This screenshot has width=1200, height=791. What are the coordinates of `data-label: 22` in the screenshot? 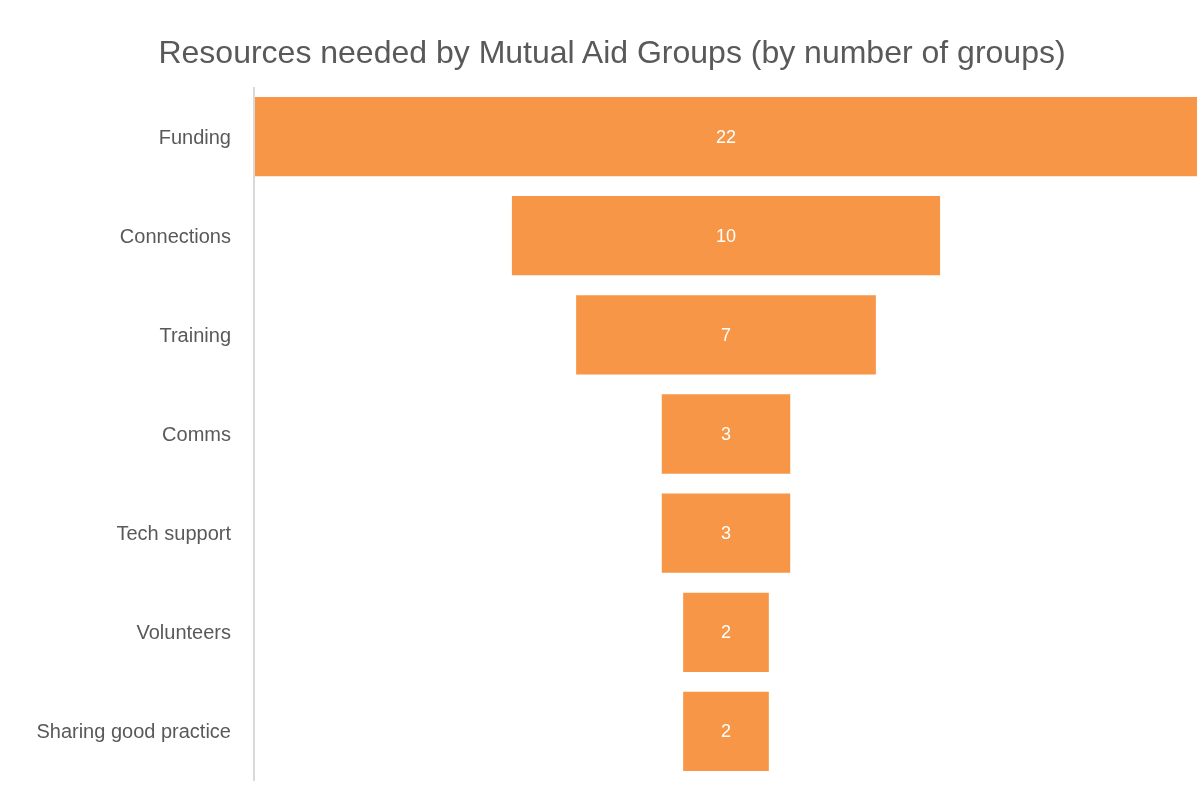 It's located at (726, 136).